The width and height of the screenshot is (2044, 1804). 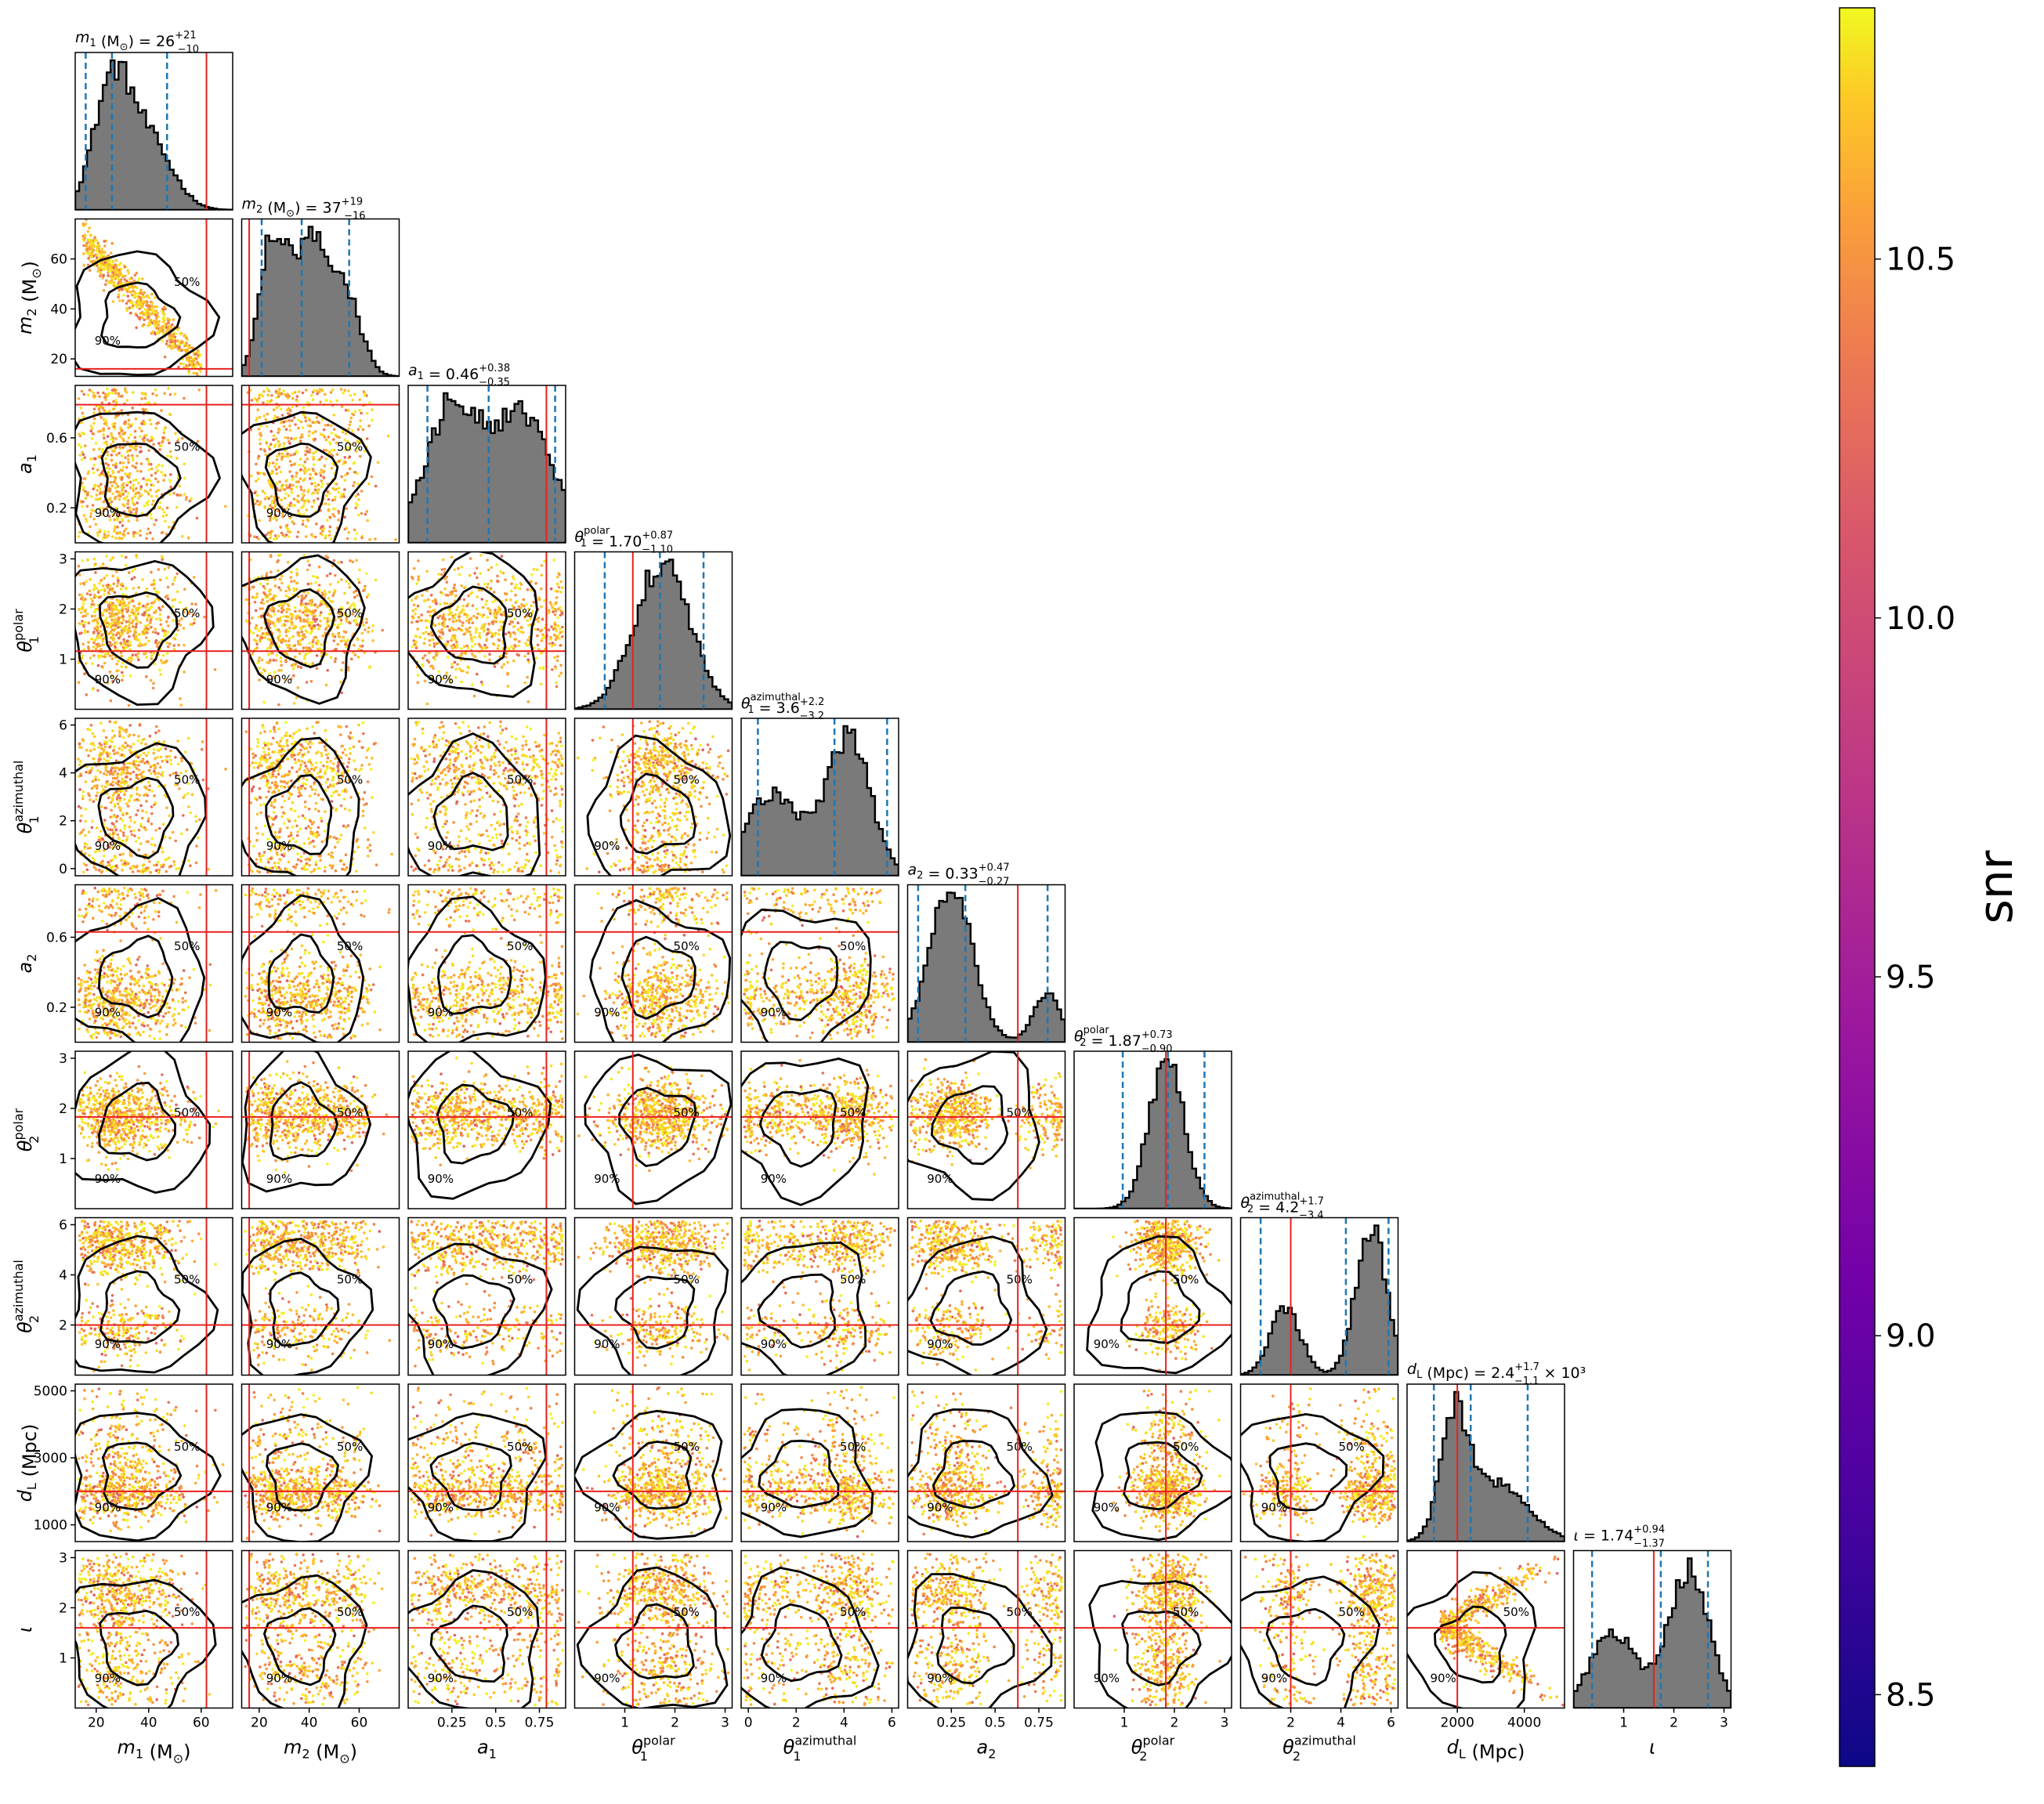 What do you see at coordinates (320, 301) in the screenshot?
I see `hist-bars` at bounding box center [320, 301].